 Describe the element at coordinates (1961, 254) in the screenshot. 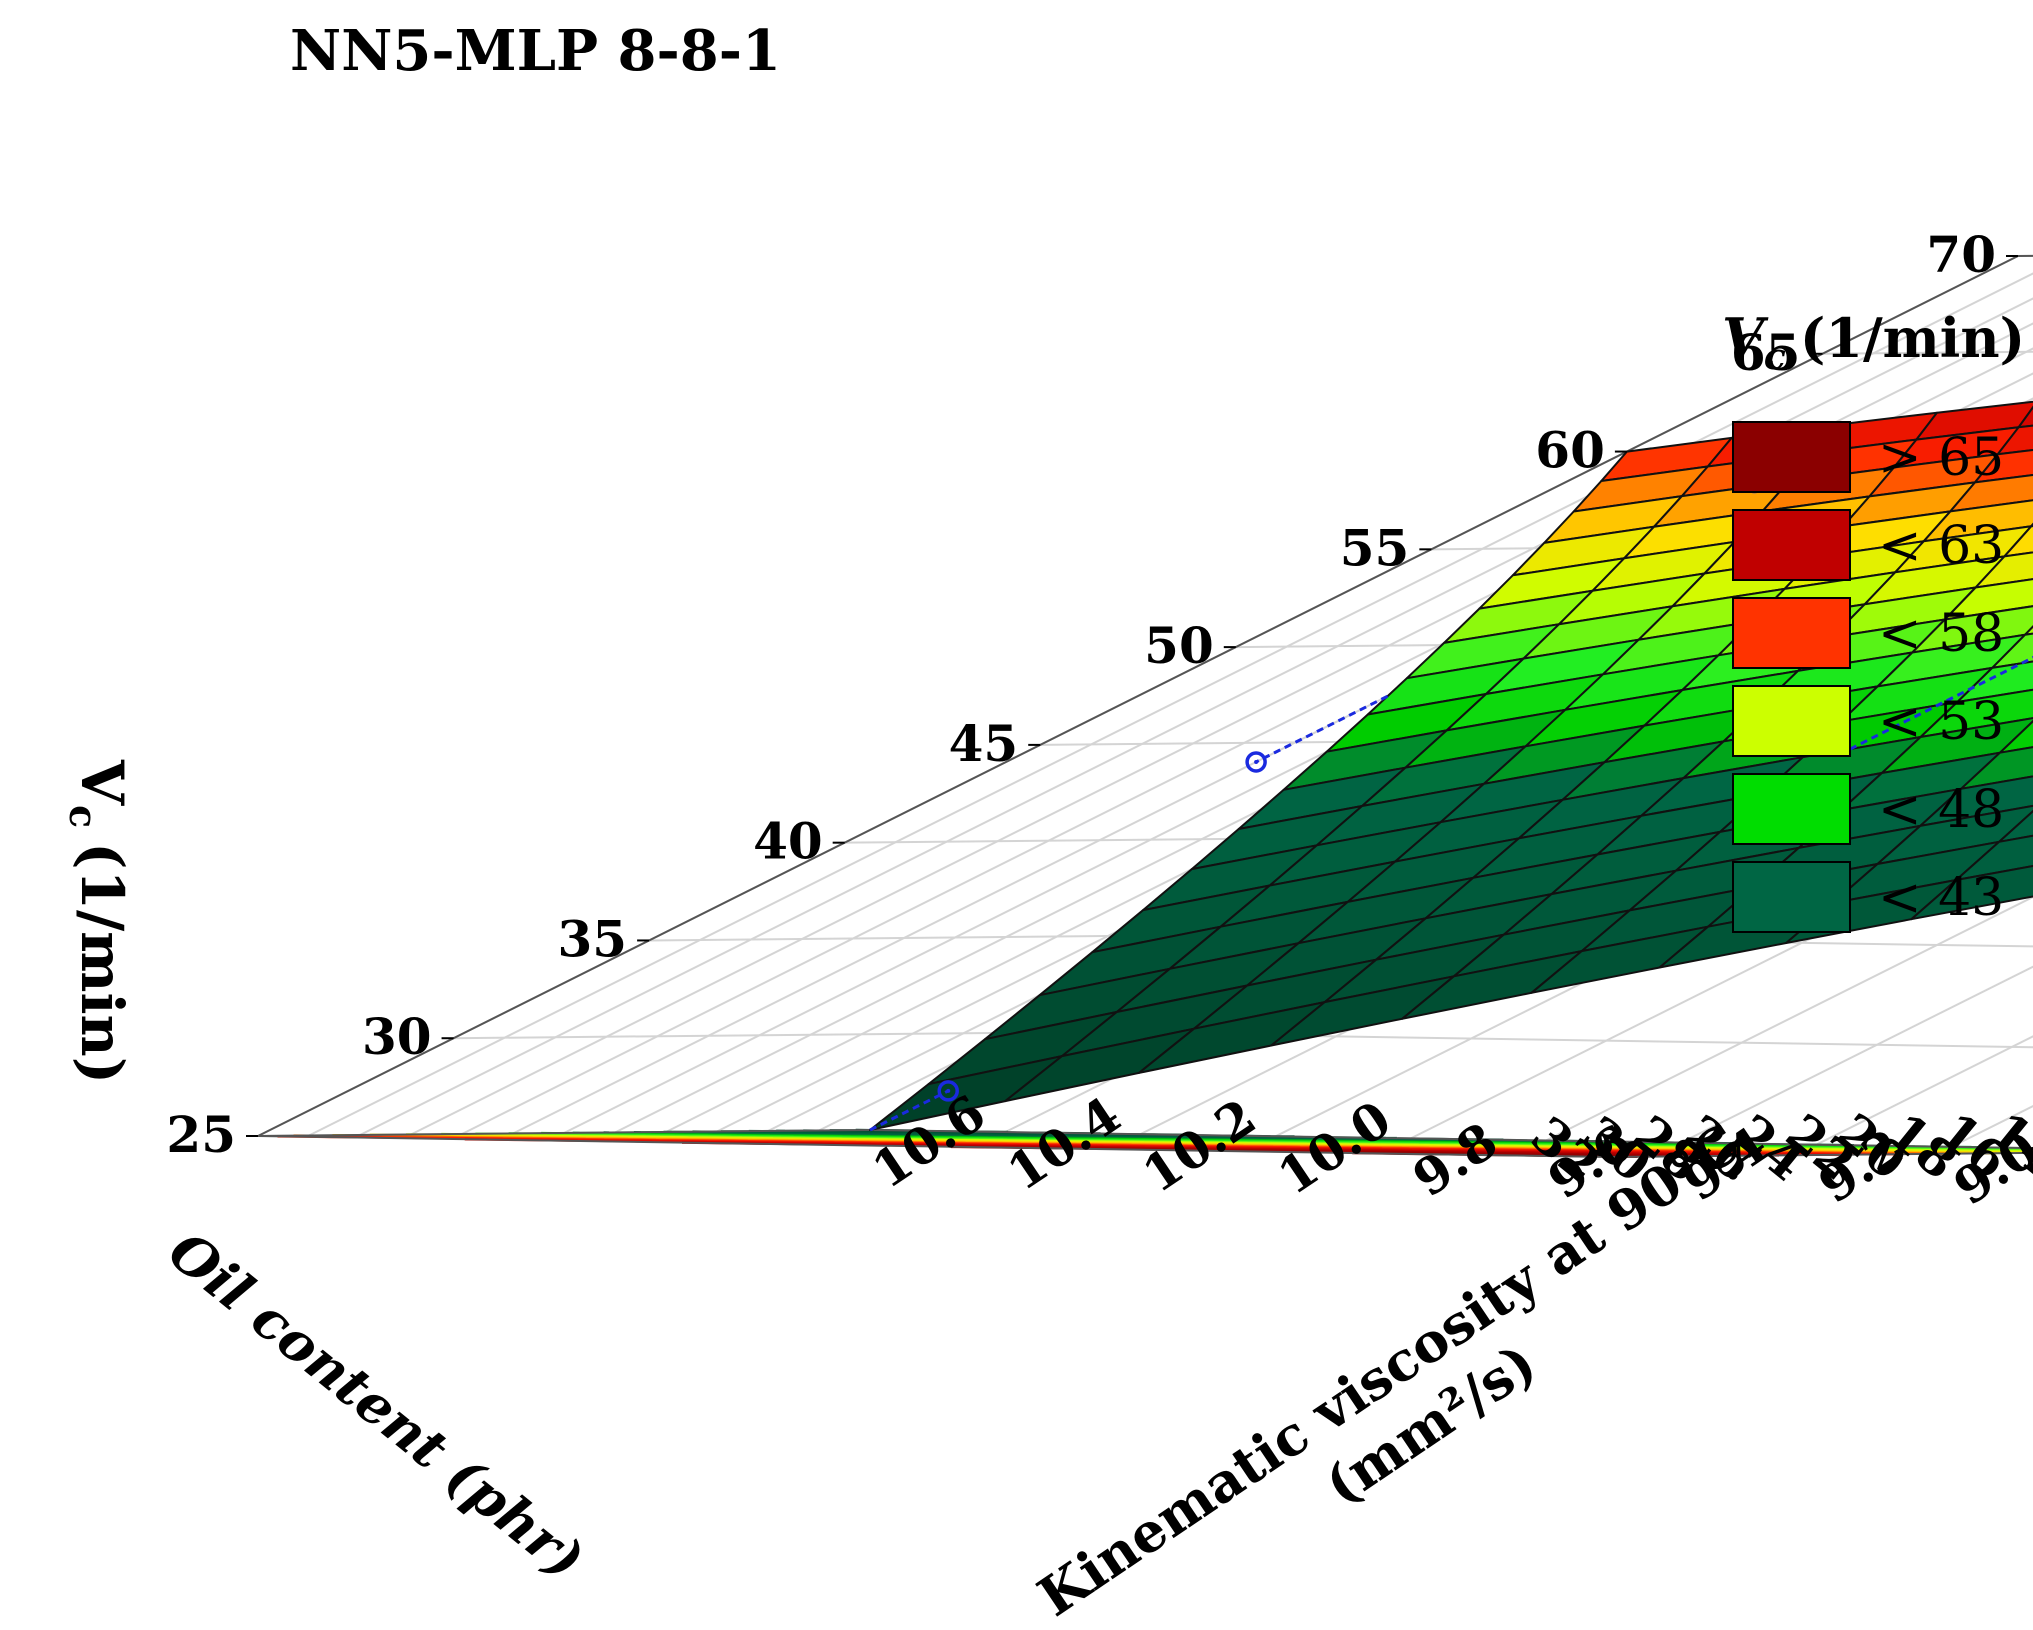

I see `z-tick-label: 70` at that location.